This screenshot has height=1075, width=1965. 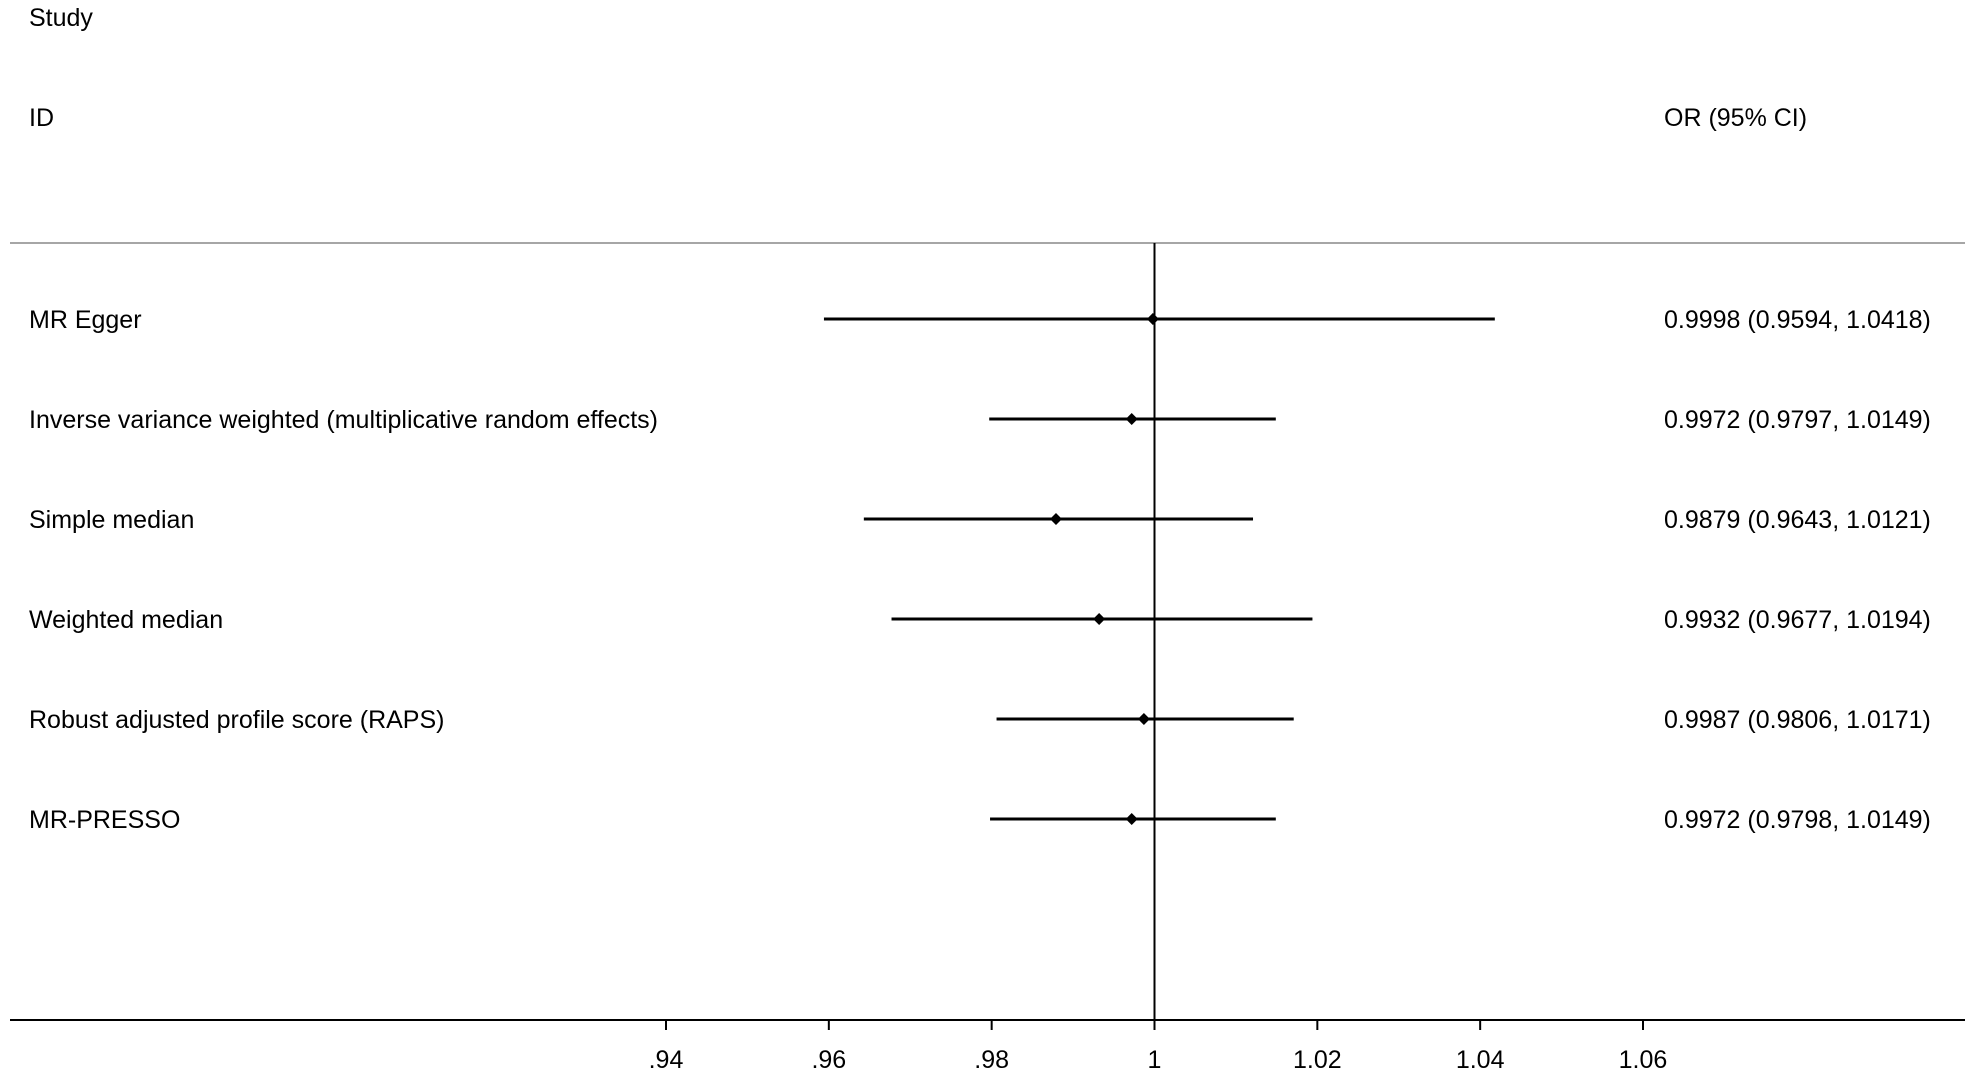 What do you see at coordinates (104, 820) in the screenshot?
I see `study-label: MR-PRESSO` at bounding box center [104, 820].